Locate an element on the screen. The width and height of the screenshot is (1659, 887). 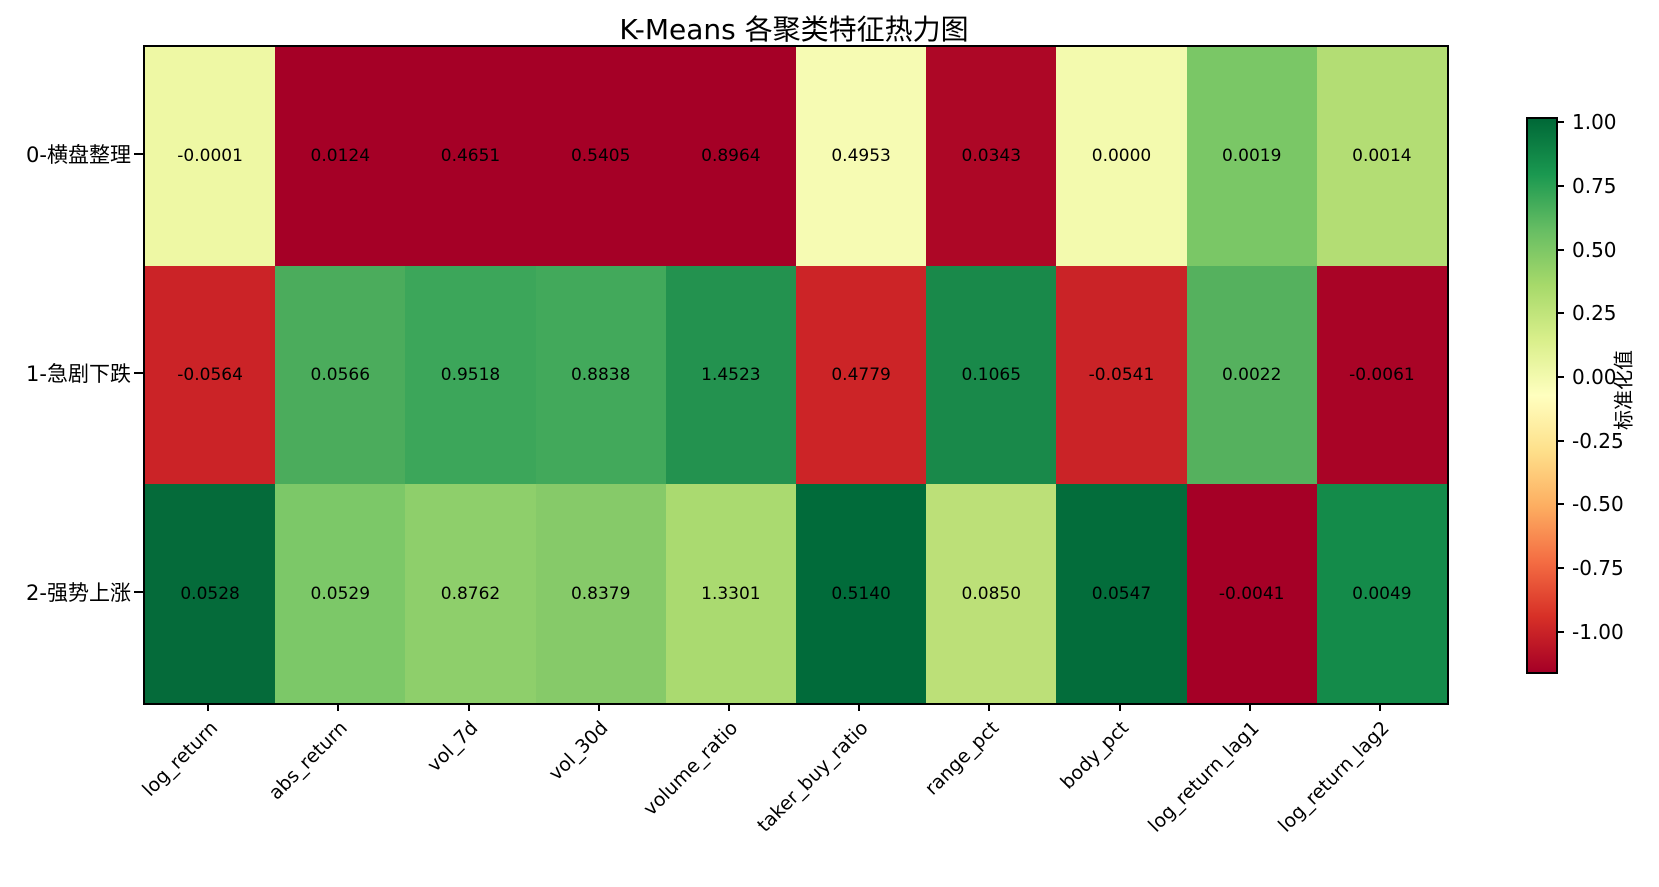
heatmap-cell: 0.5140 is located at coordinates (861, 593).